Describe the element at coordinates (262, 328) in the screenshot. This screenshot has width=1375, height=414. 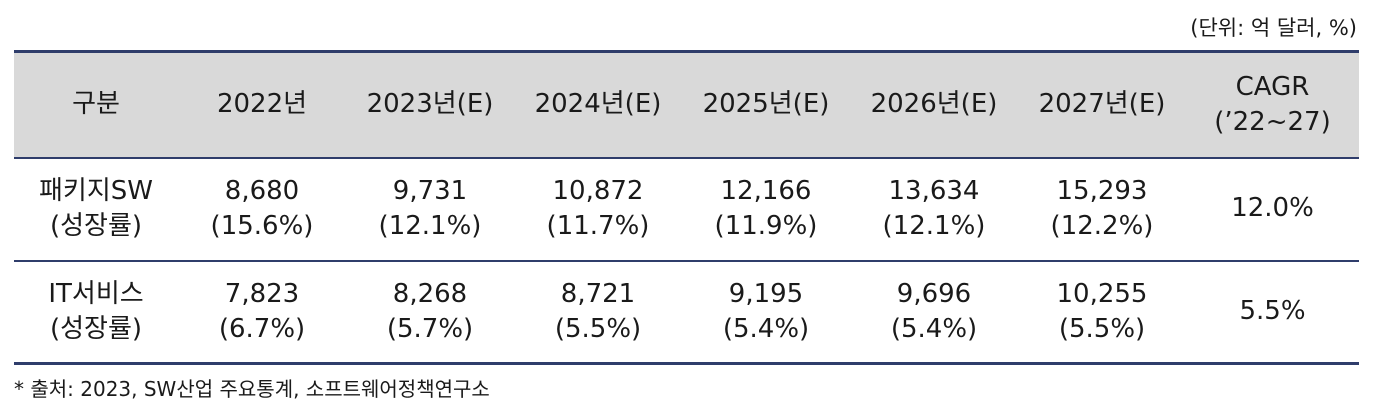
I see `cell-growth: (6.7%)` at that location.